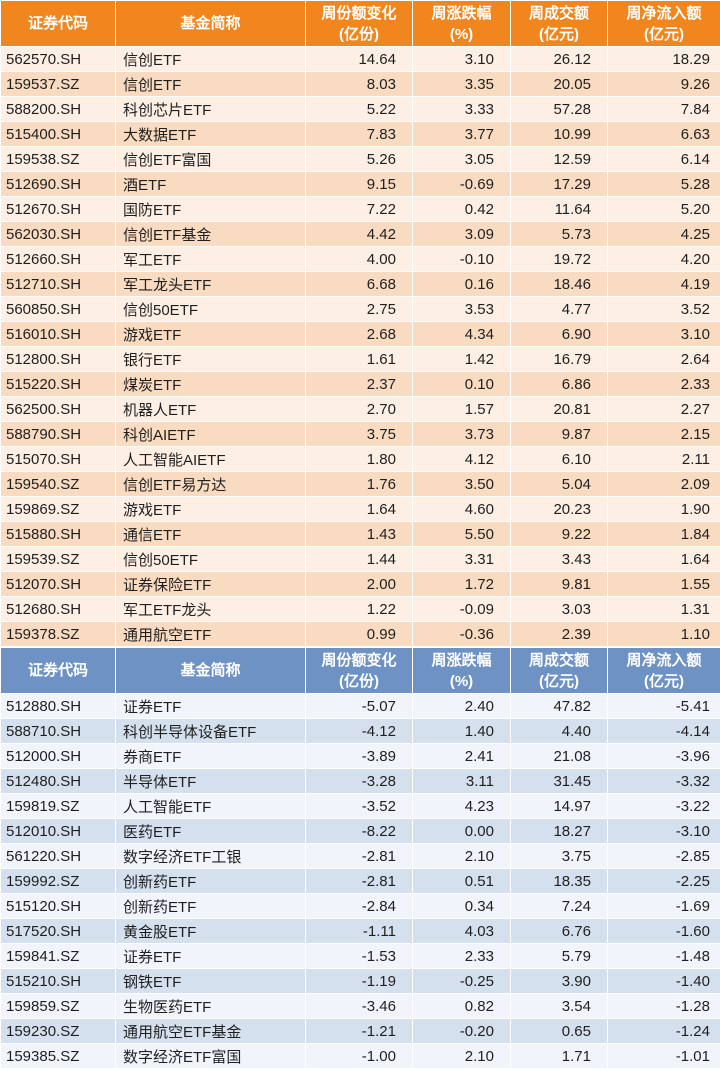 This screenshot has width=720, height=1069. What do you see at coordinates (558, 660) in the screenshot?
I see `column-title: 周成交额` at bounding box center [558, 660].